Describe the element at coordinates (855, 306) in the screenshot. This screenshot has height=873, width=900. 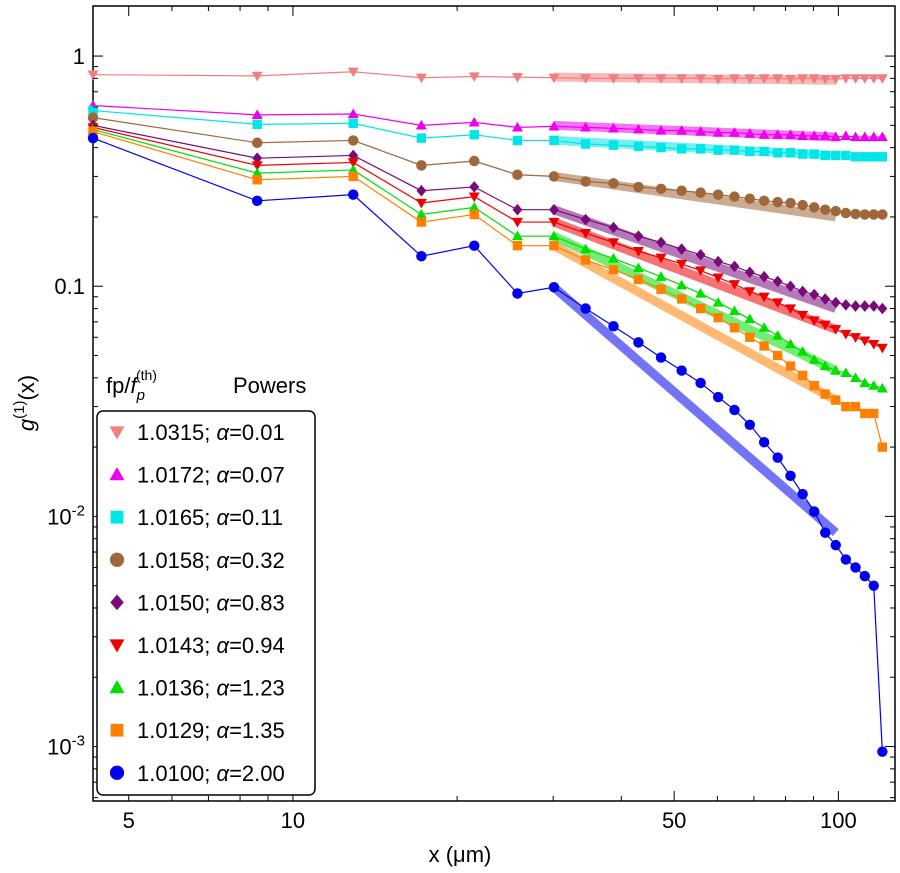
I see `point-1.0150-24` at that location.